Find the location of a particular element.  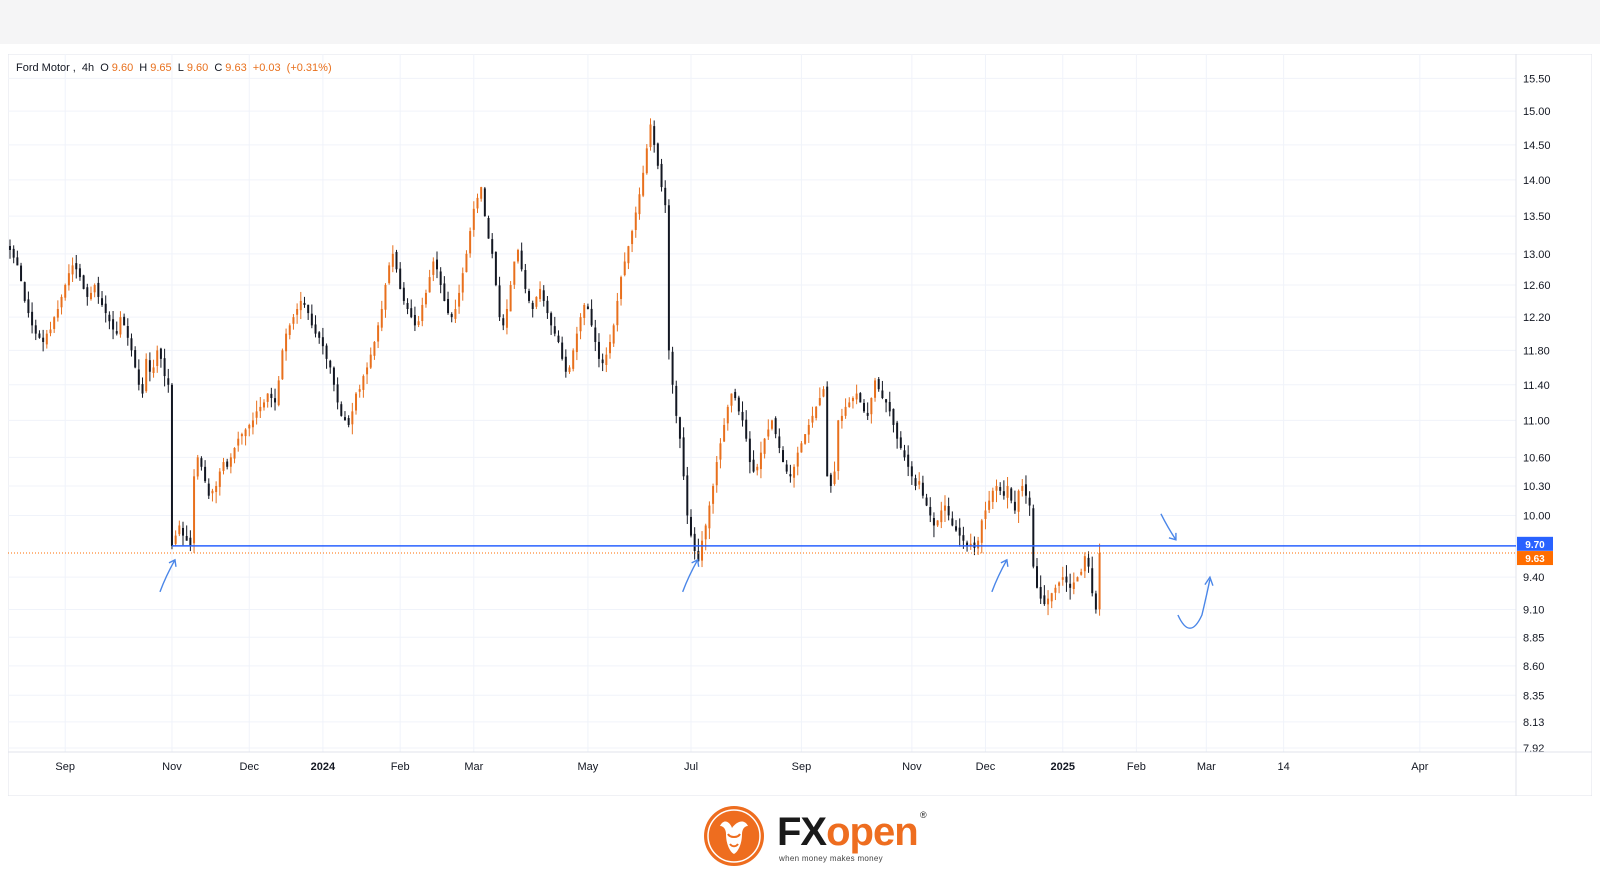

support-level-label: 9.70 is located at coordinates (1535, 545).